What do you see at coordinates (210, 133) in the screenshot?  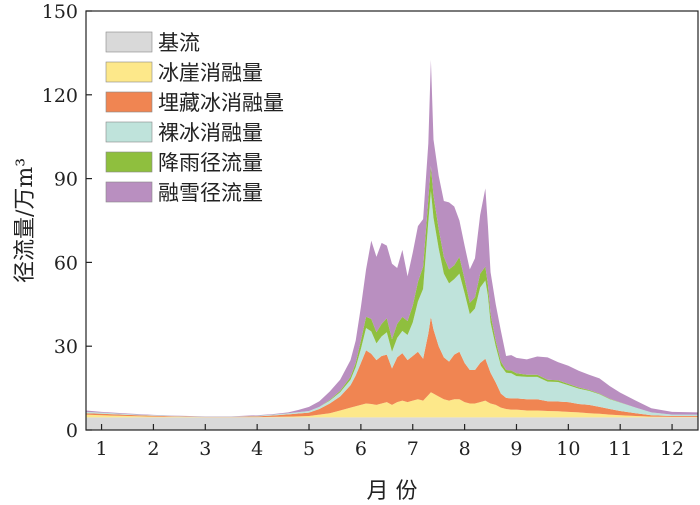 I see `legend-label: 裸冰消融量` at bounding box center [210, 133].